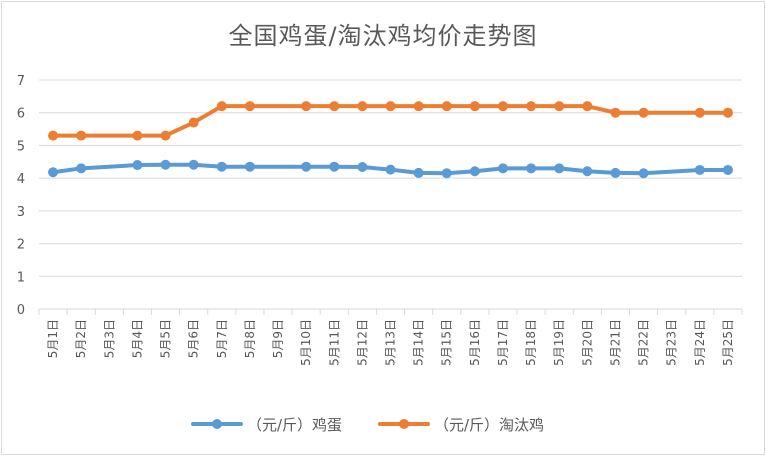 This screenshot has height=456, width=766. I want to click on x-tick-label: 5月11日, so click(334, 342).